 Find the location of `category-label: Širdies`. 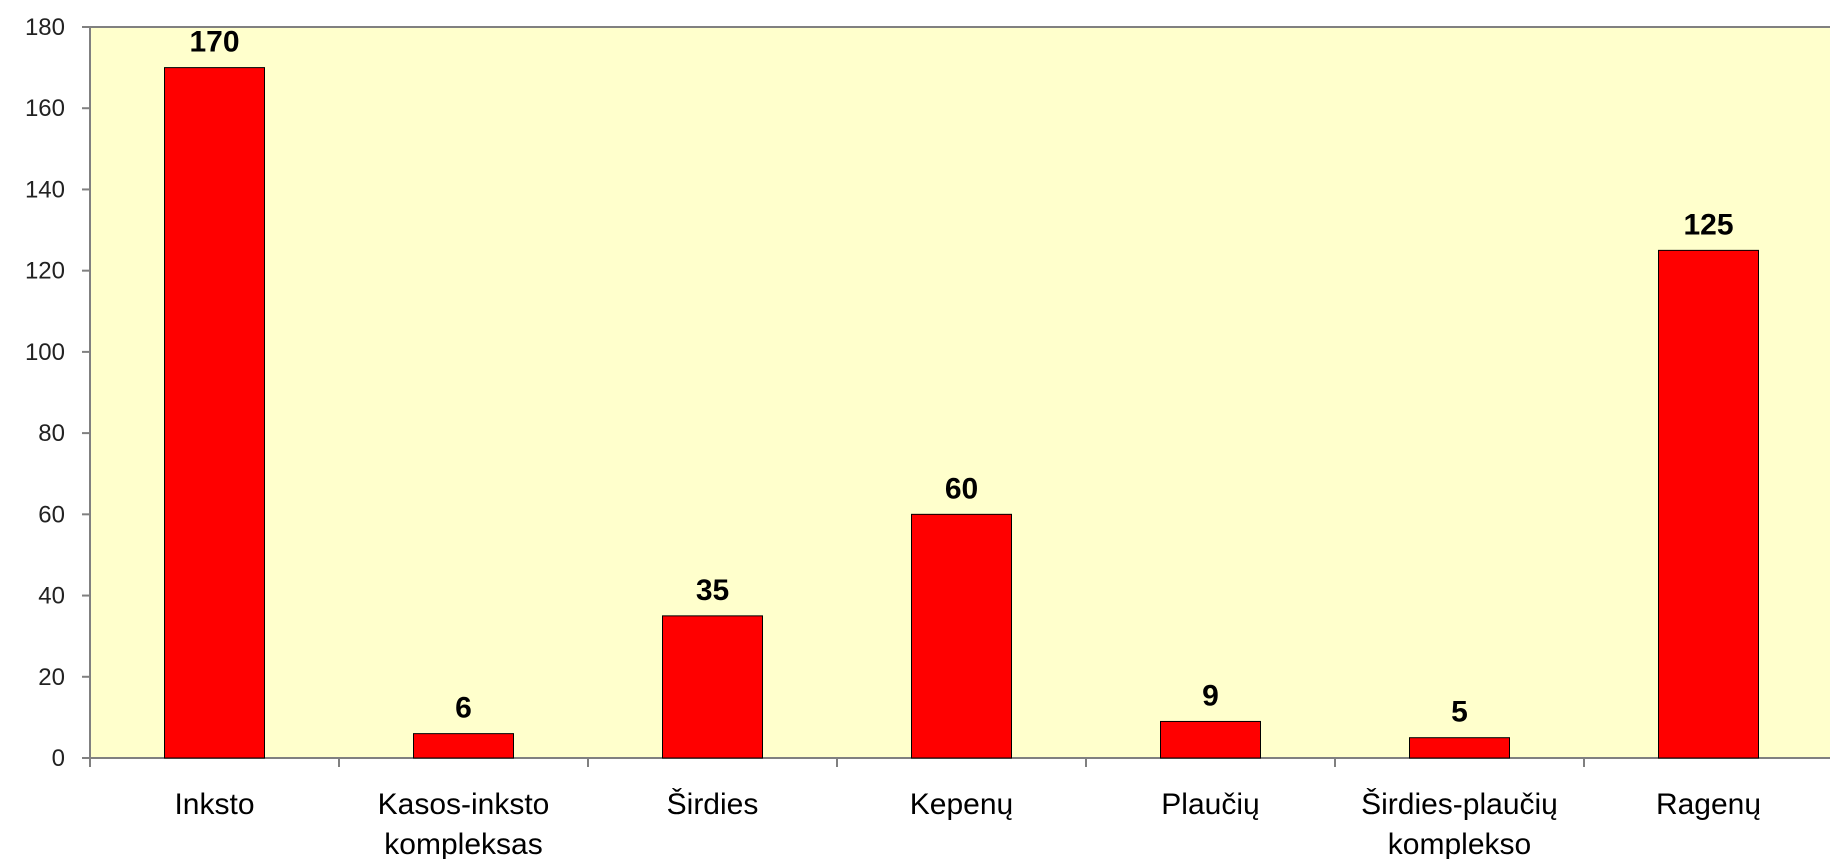

category-label: Širdies is located at coordinates (713, 804).